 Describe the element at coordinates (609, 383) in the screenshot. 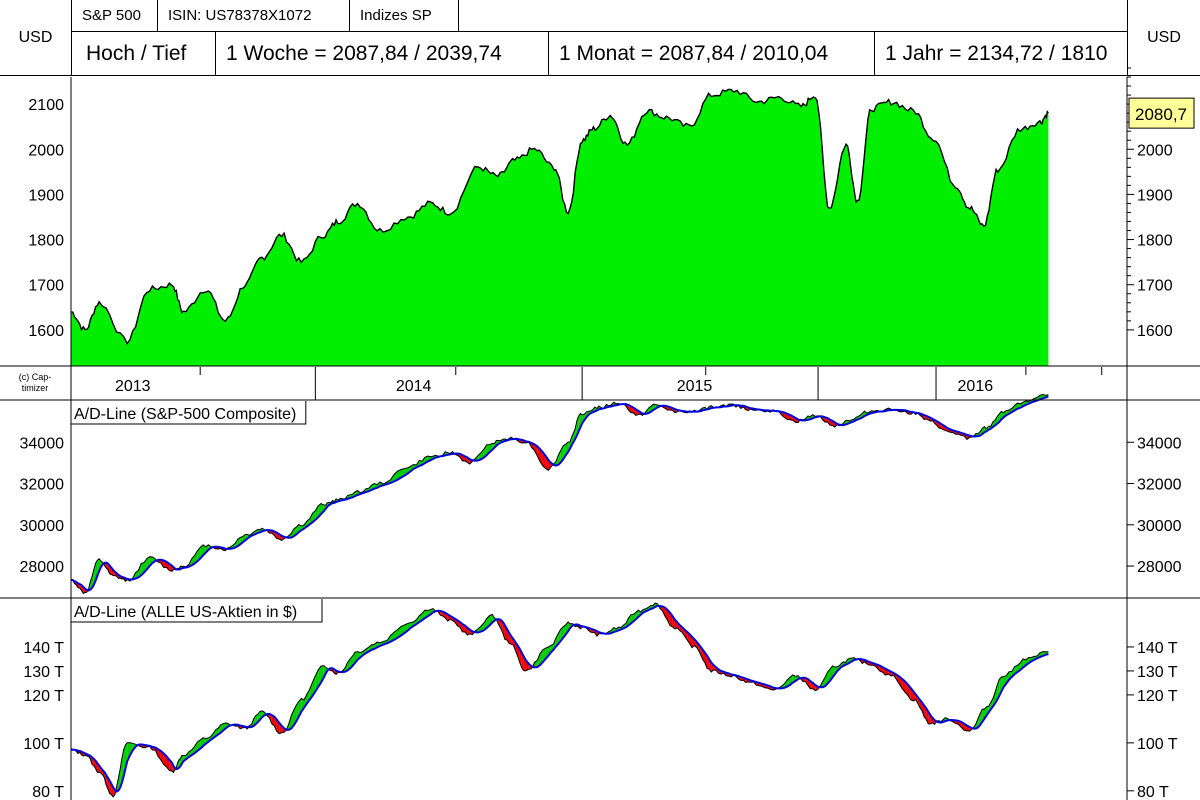

I see `time-axis: 2013 2014 2015 2016` at that location.